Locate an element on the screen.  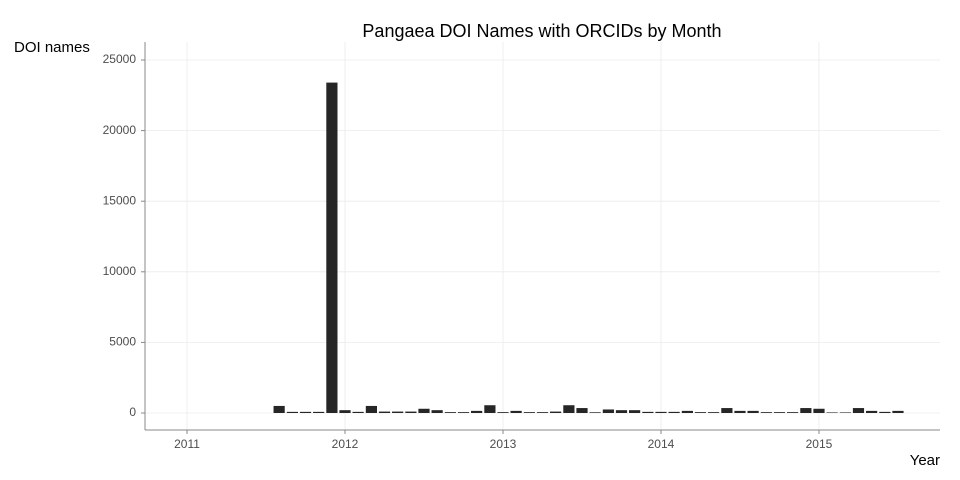
y-tick-label: 25000 is located at coordinates (120, 59).